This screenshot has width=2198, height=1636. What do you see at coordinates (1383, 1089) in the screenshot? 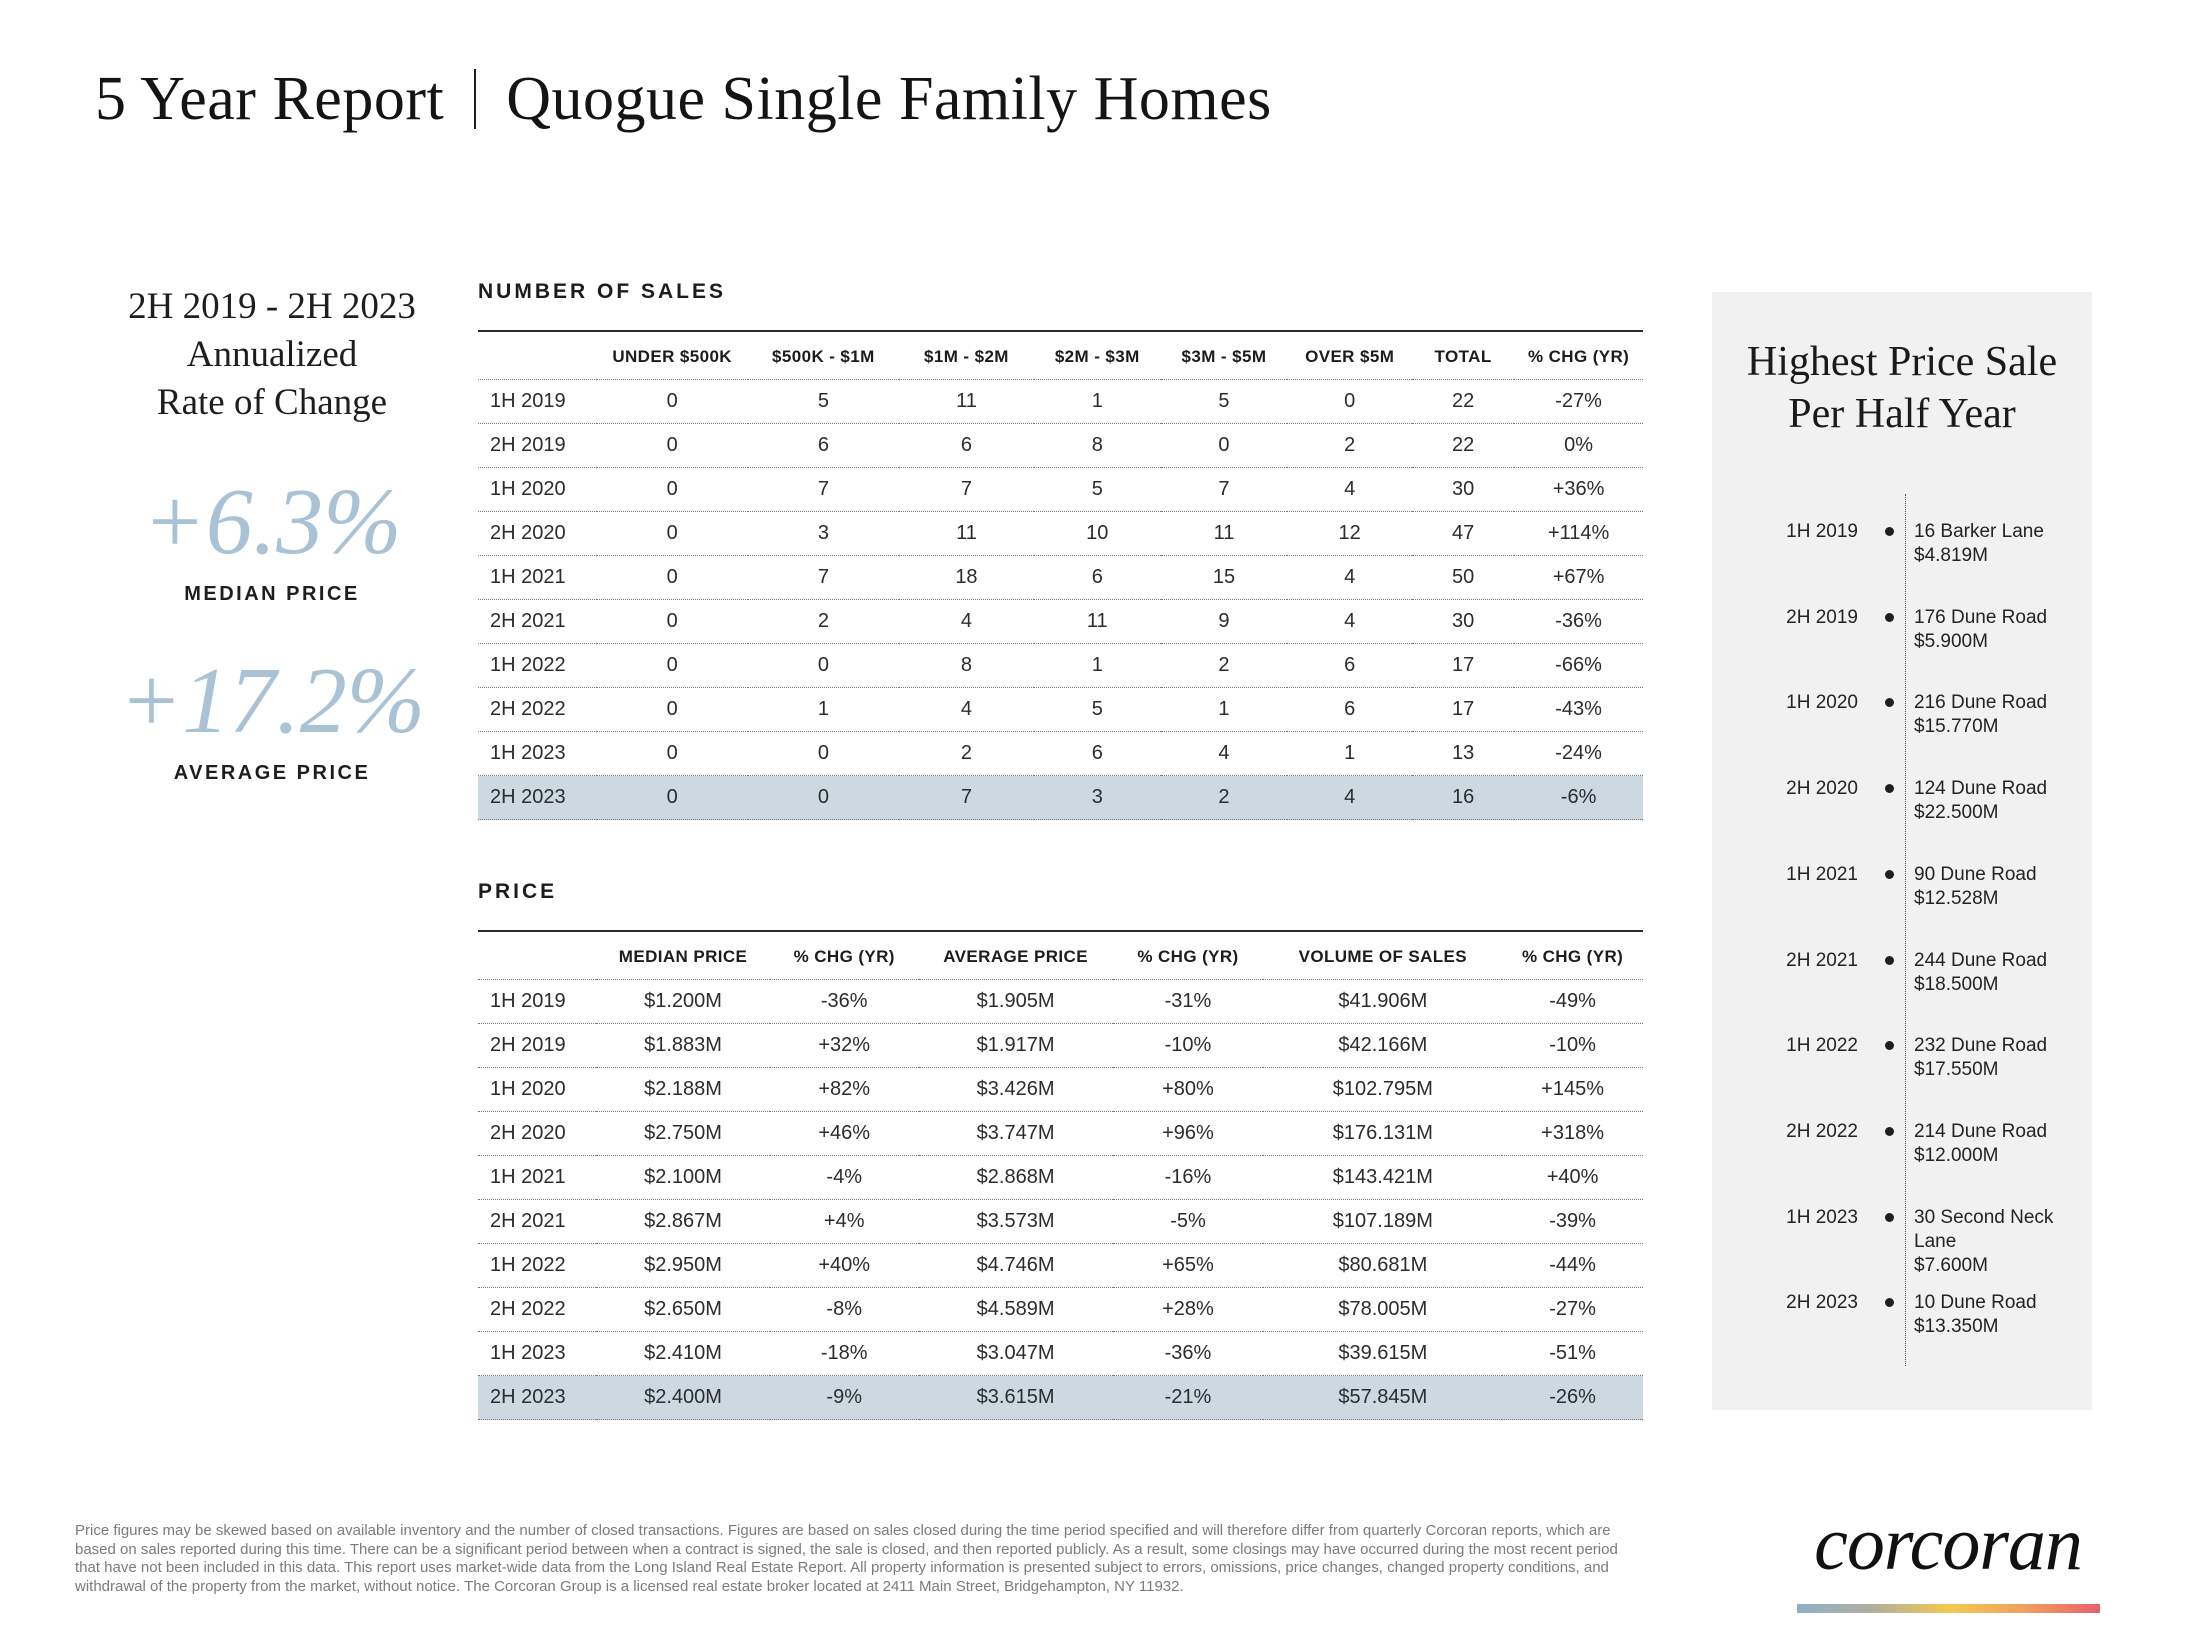
I see `table-cell: $102.795M` at bounding box center [1383, 1089].